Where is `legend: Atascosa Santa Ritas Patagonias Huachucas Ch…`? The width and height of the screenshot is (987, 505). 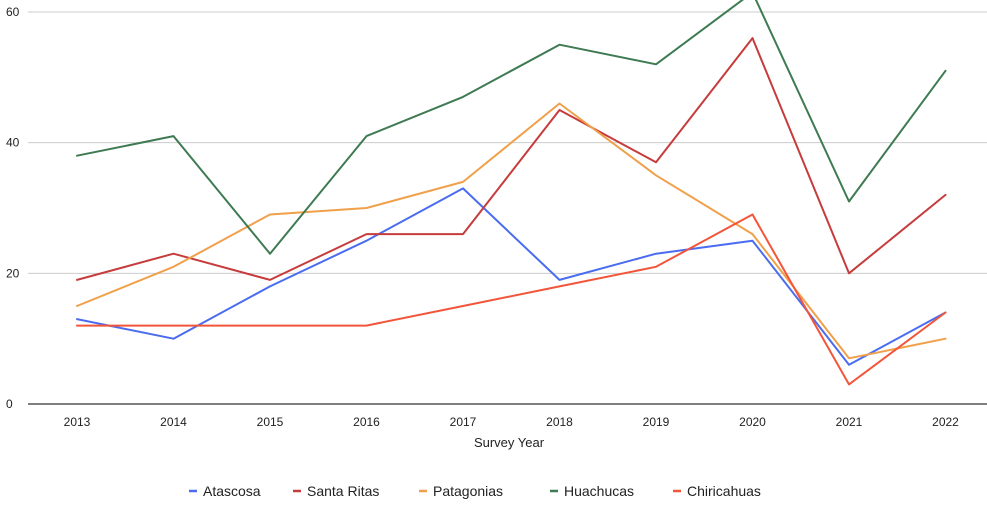 legend: Atascosa Santa Ritas Patagonias Huachucas Ch… is located at coordinates (475, 491).